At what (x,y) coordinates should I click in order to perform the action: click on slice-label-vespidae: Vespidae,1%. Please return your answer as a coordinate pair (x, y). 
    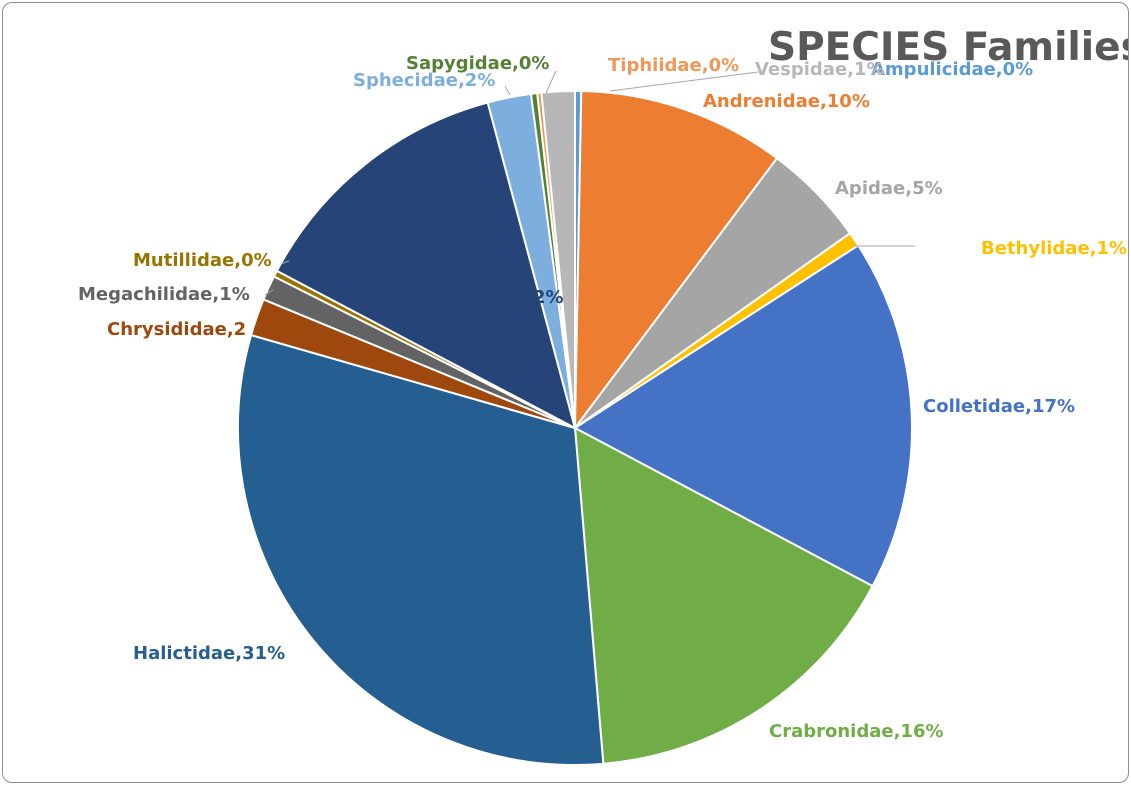
    Looking at the image, I should click on (820, 69).